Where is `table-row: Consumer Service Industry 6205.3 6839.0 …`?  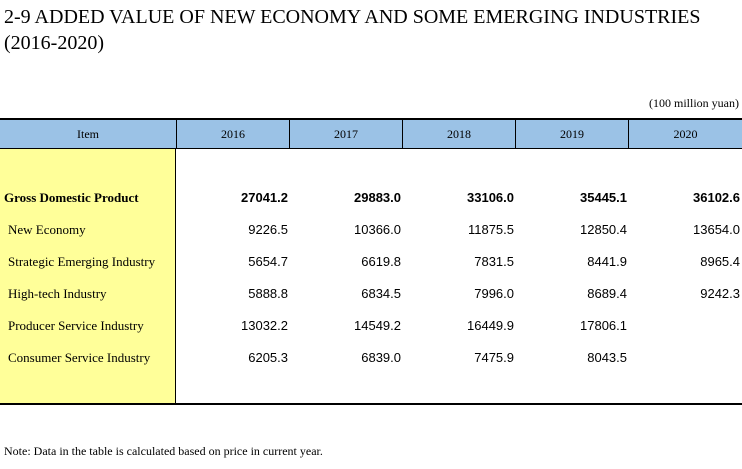 table-row: Consumer Service Industry 6205.3 6839.0 … is located at coordinates (371, 358).